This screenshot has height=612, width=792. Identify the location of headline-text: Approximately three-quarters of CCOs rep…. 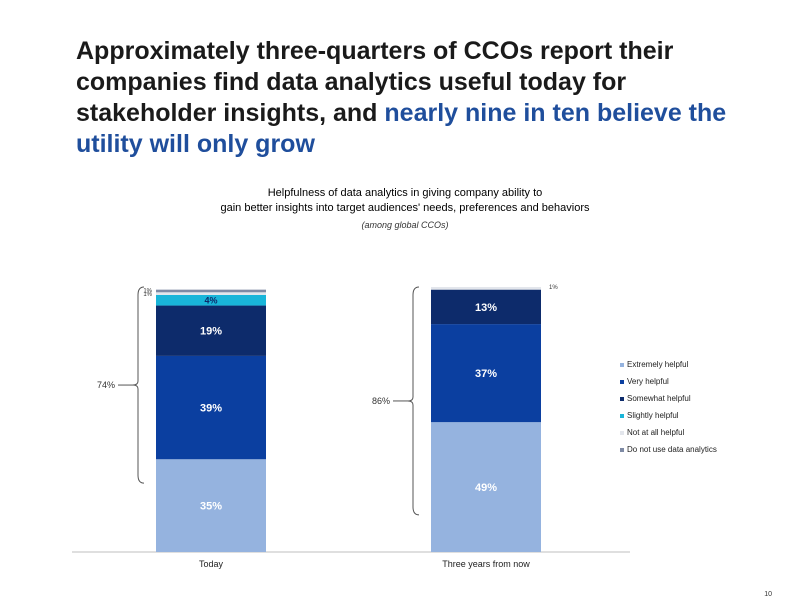
(375, 82).